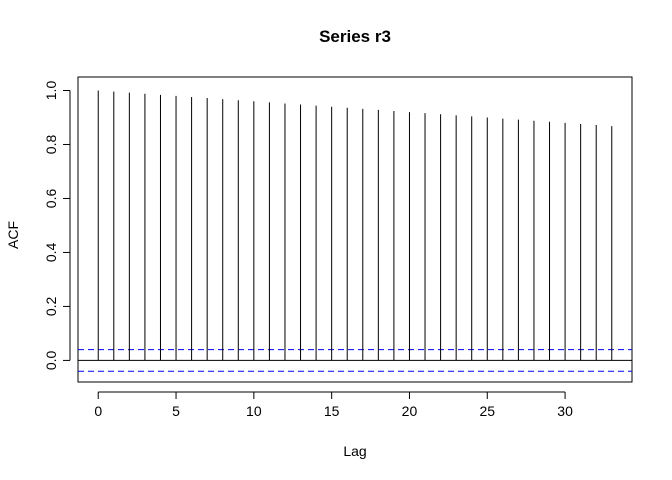 This screenshot has height=480, width=672. I want to click on y-tick-label-2: 0.4, so click(51, 253).